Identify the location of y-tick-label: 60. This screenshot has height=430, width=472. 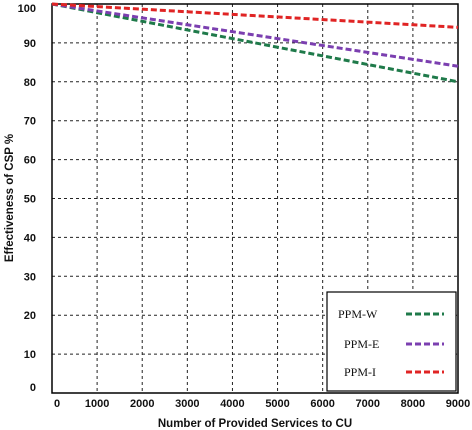
(30, 161).